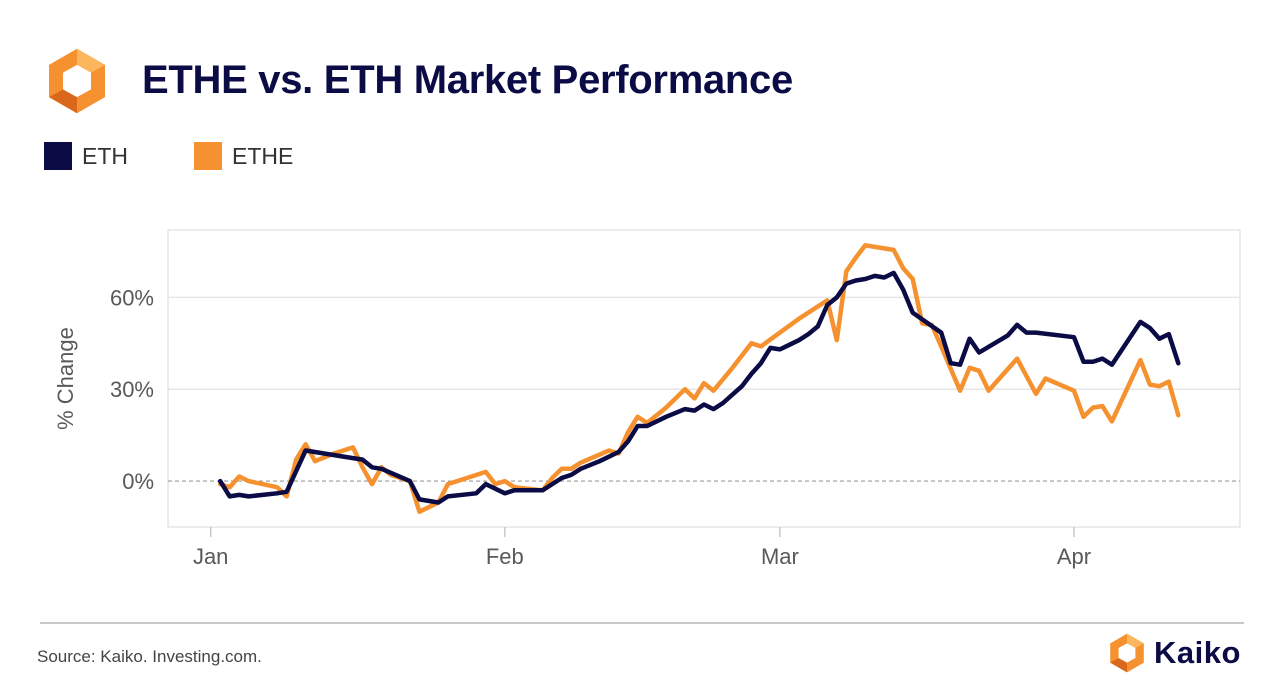 Image resolution: width=1284 pixels, height=694 pixels. I want to click on legend-swatch-eth, so click(58, 156).